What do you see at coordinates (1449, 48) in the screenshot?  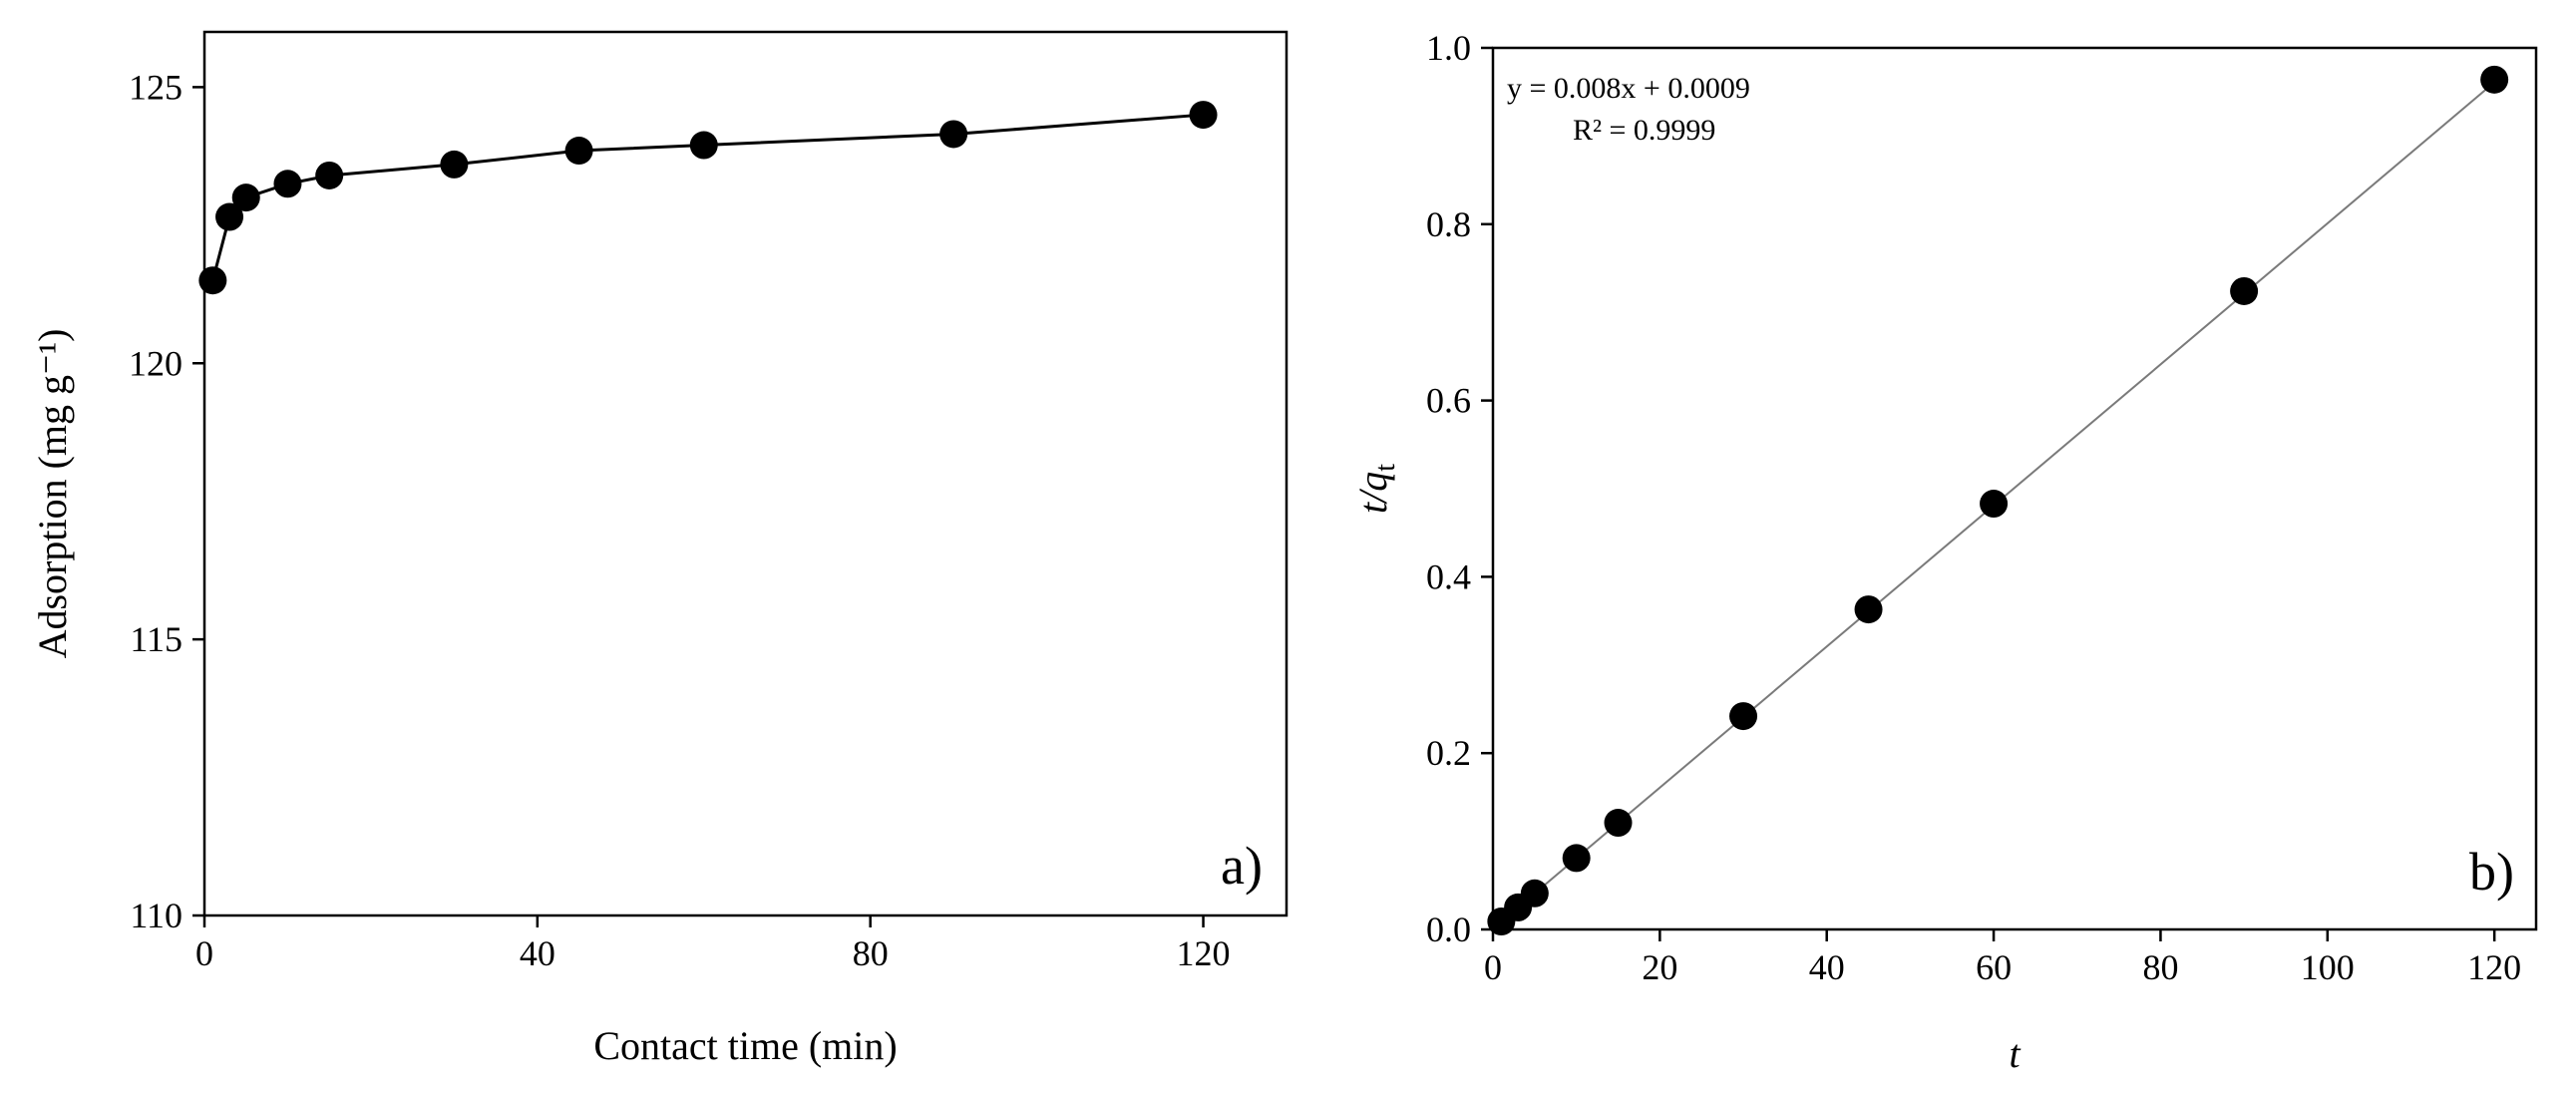 I see `panel-b-y-tick-label: 1.0` at bounding box center [1449, 48].